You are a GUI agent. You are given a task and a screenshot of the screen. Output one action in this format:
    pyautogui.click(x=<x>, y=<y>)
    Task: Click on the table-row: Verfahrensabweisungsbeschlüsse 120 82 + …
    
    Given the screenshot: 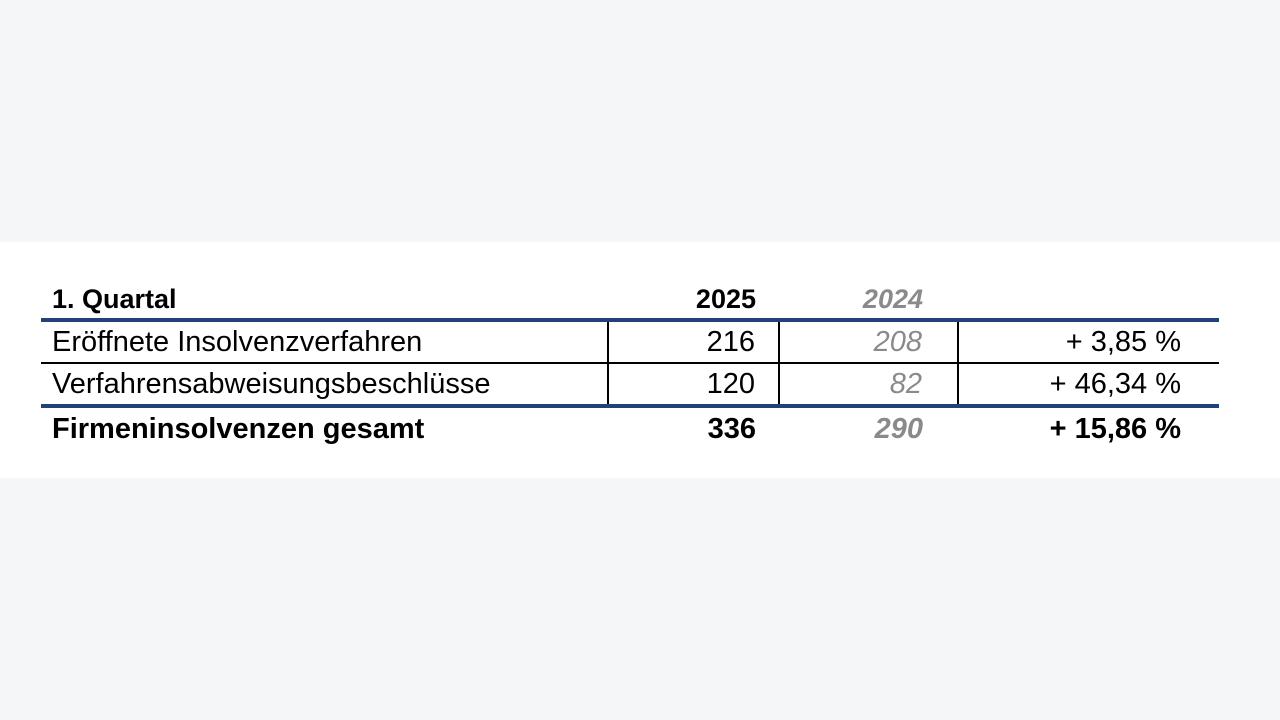 What is the action you would take?
    pyautogui.click(x=630, y=384)
    